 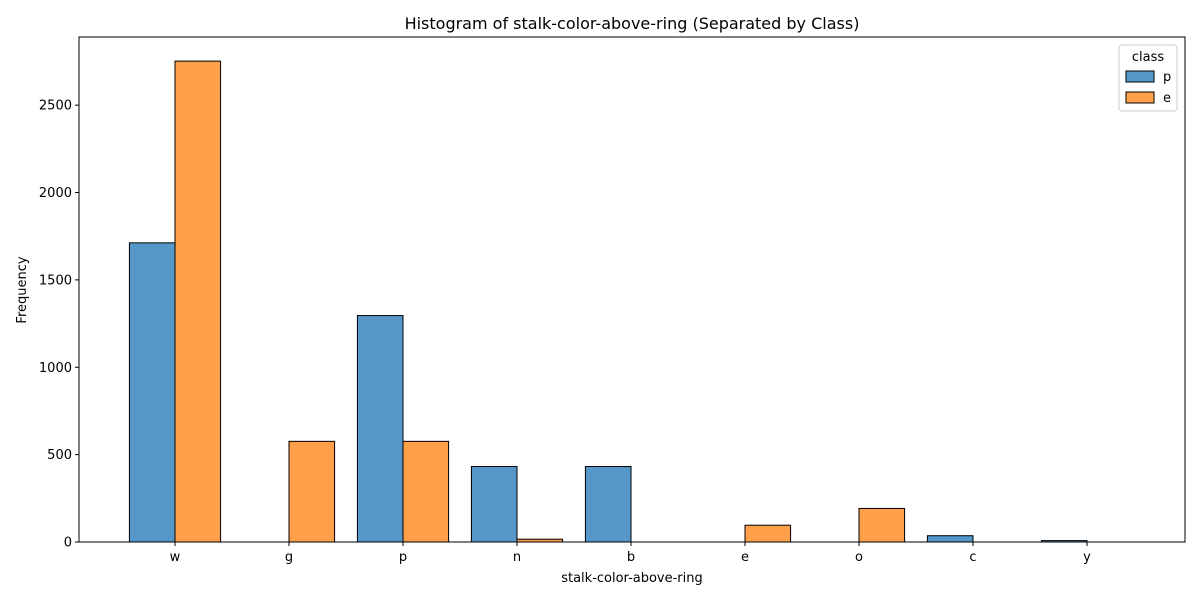 What do you see at coordinates (68, 543) in the screenshot?
I see `y-tick-label-0: 0` at bounding box center [68, 543].